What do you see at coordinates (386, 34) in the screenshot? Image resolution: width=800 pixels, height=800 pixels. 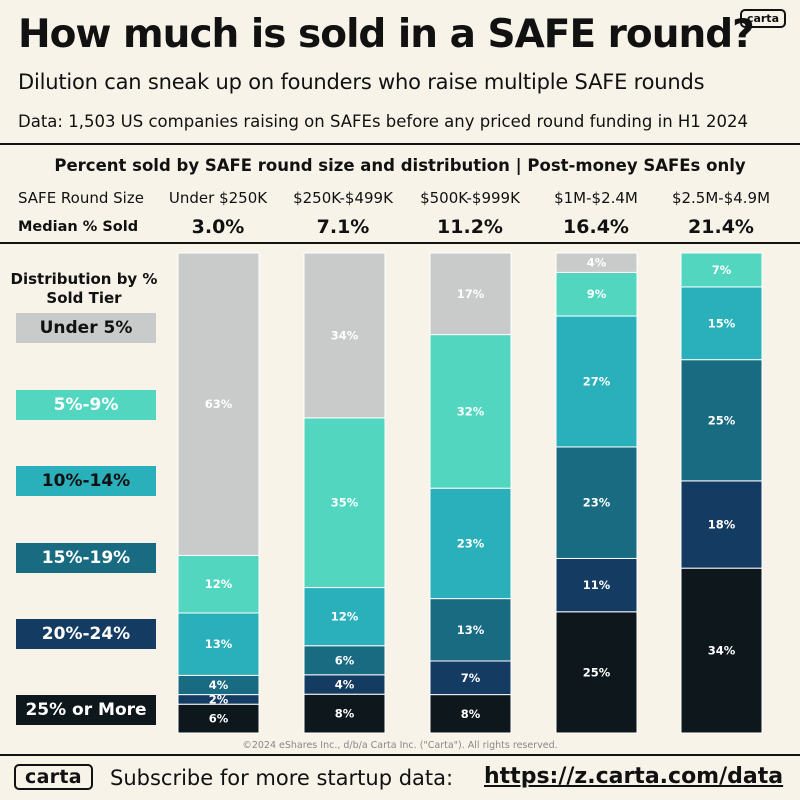 I see `page-title: How much is sold in a SAFE round?` at bounding box center [386, 34].